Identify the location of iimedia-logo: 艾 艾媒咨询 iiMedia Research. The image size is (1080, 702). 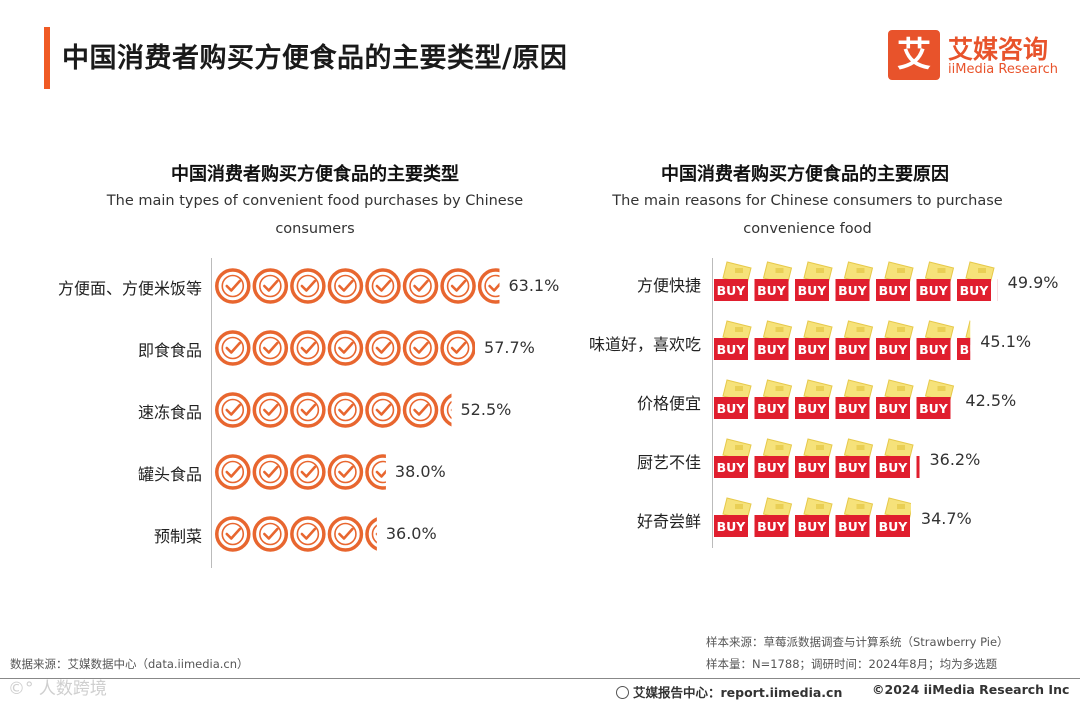
(975, 56).